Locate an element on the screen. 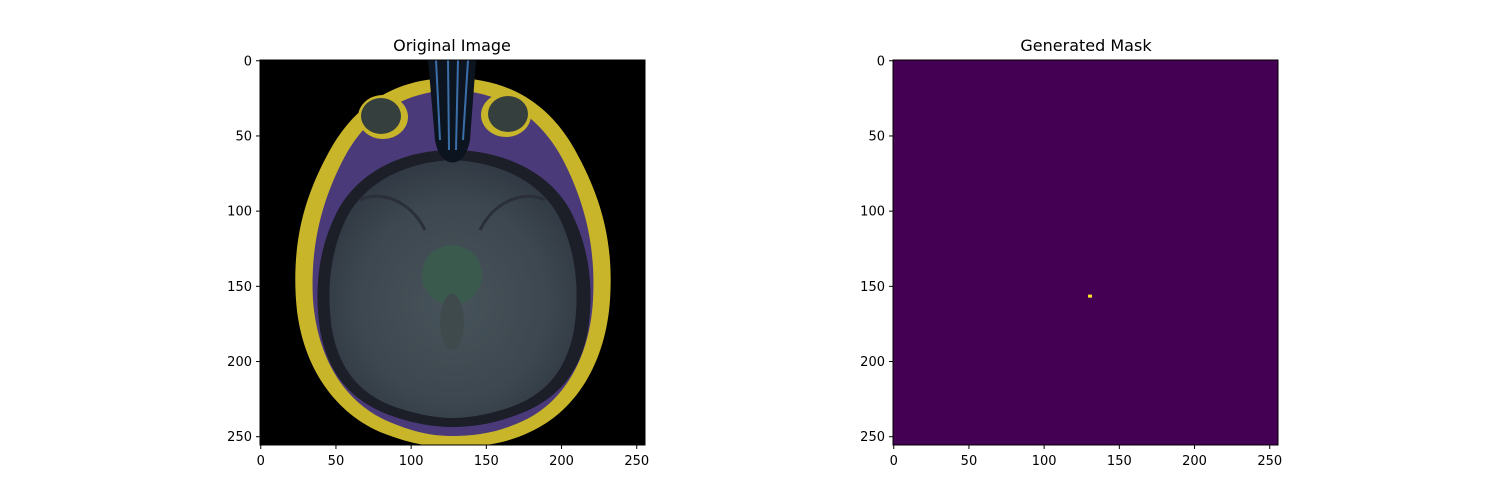 This screenshot has width=1500, height=500. brainstem is located at coordinates (452, 275).